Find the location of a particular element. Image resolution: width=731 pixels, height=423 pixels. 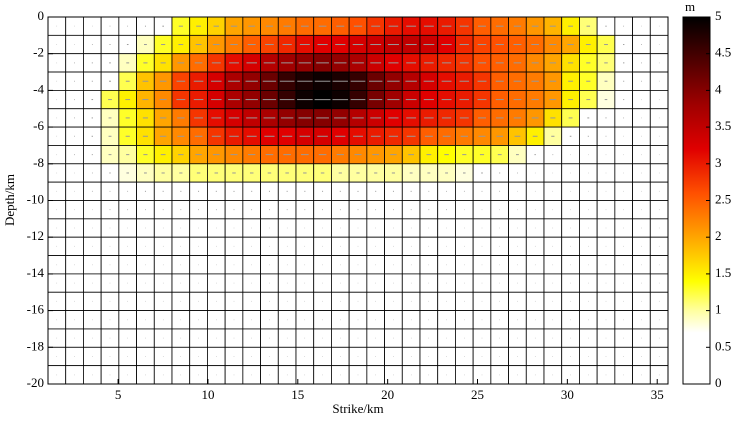

y-tick-label: 0 is located at coordinates (41, 15).